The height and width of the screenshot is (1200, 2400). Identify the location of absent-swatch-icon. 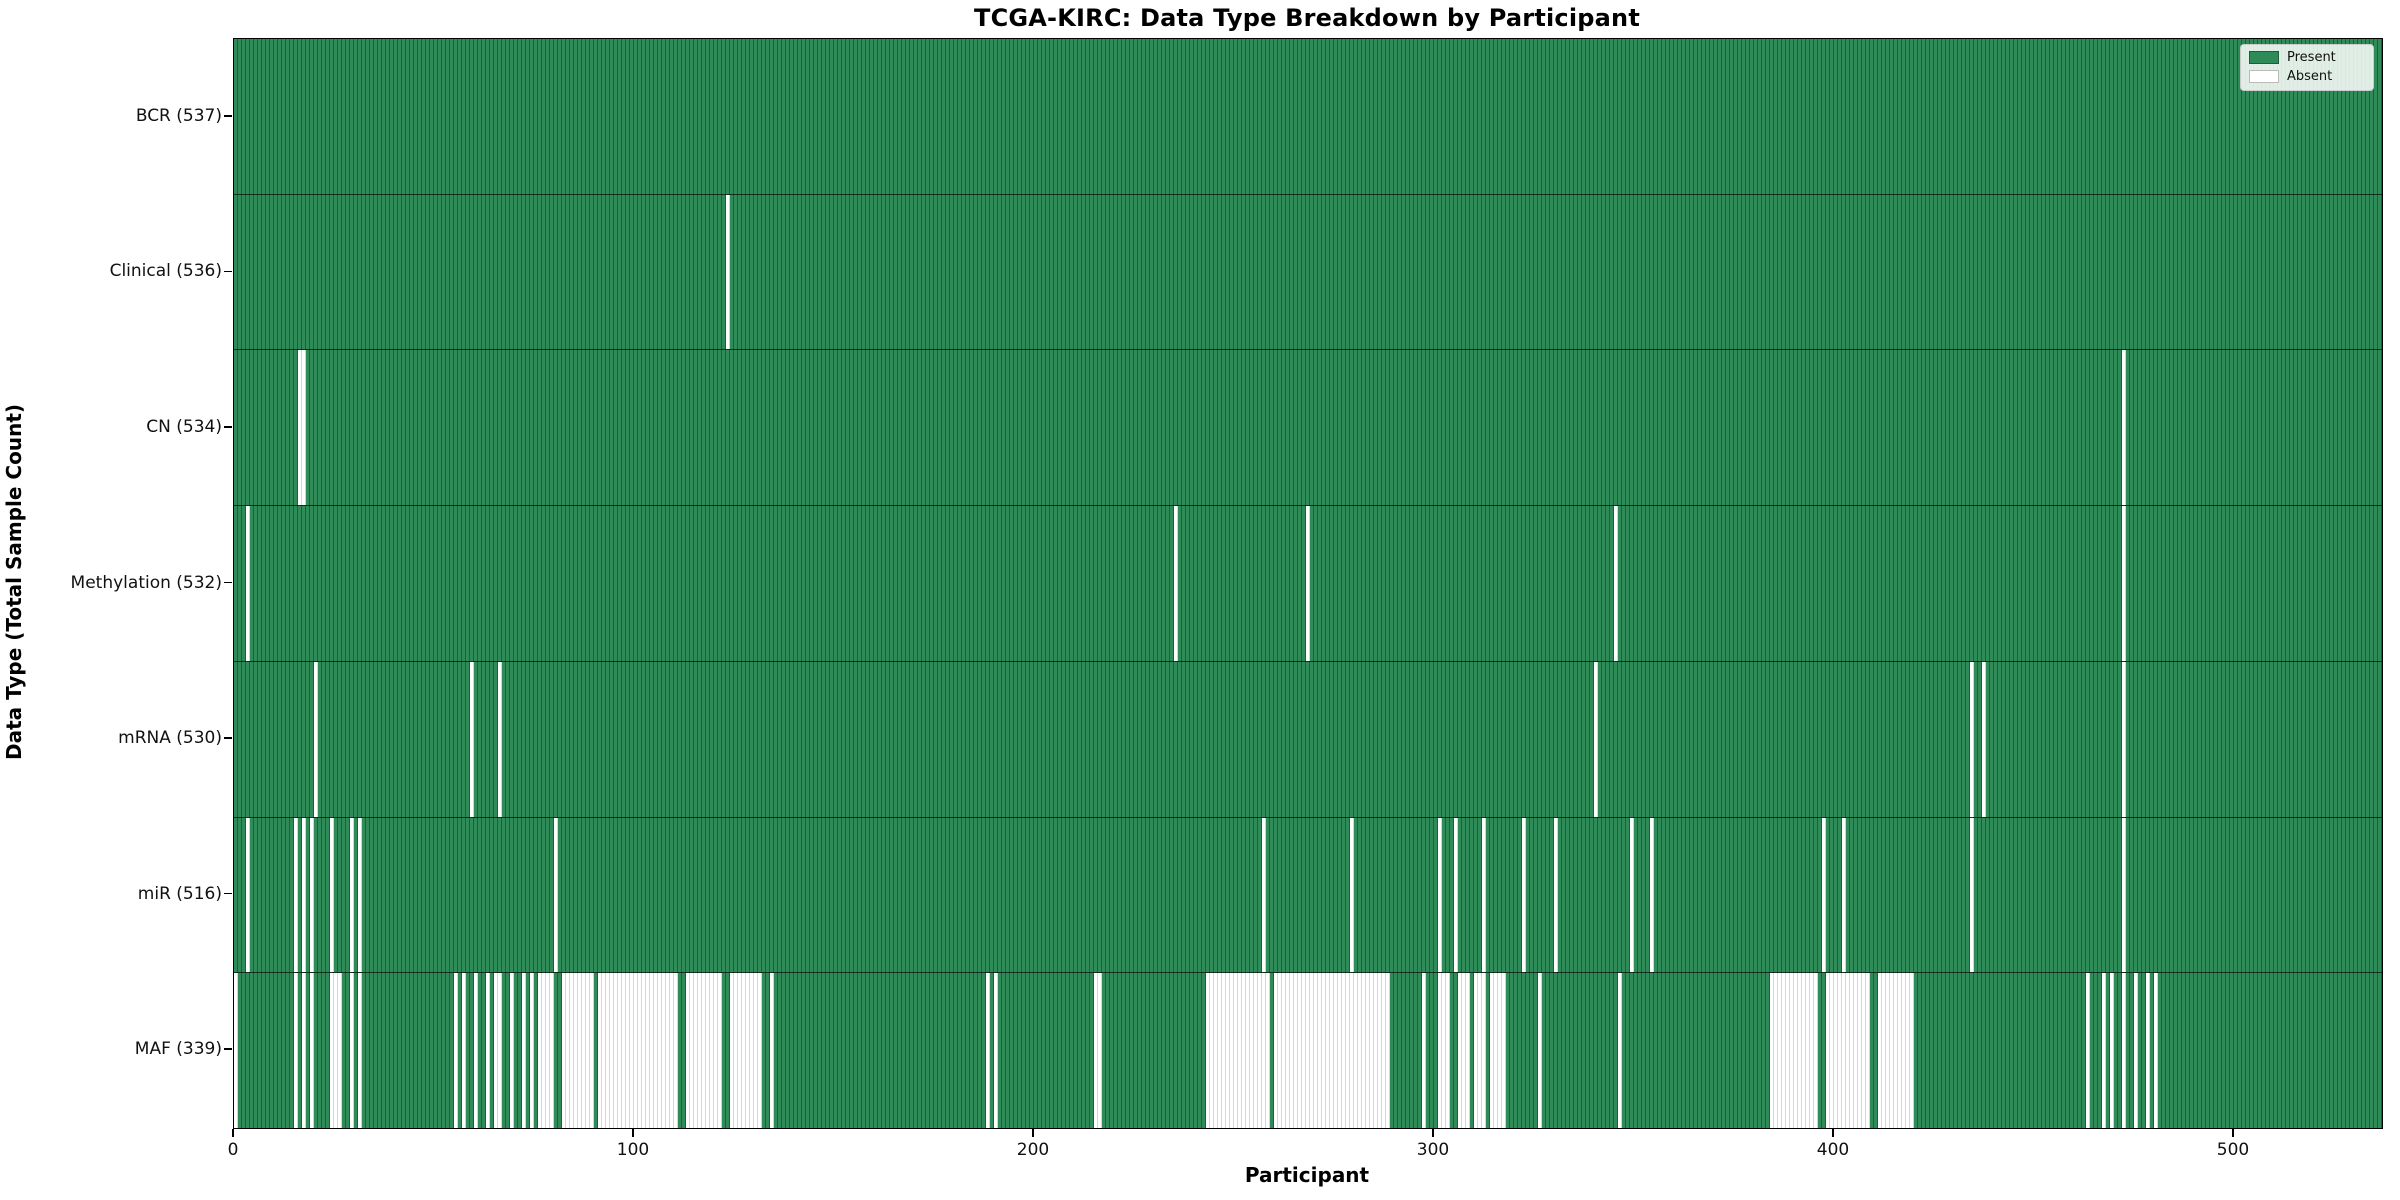
(2264, 76).